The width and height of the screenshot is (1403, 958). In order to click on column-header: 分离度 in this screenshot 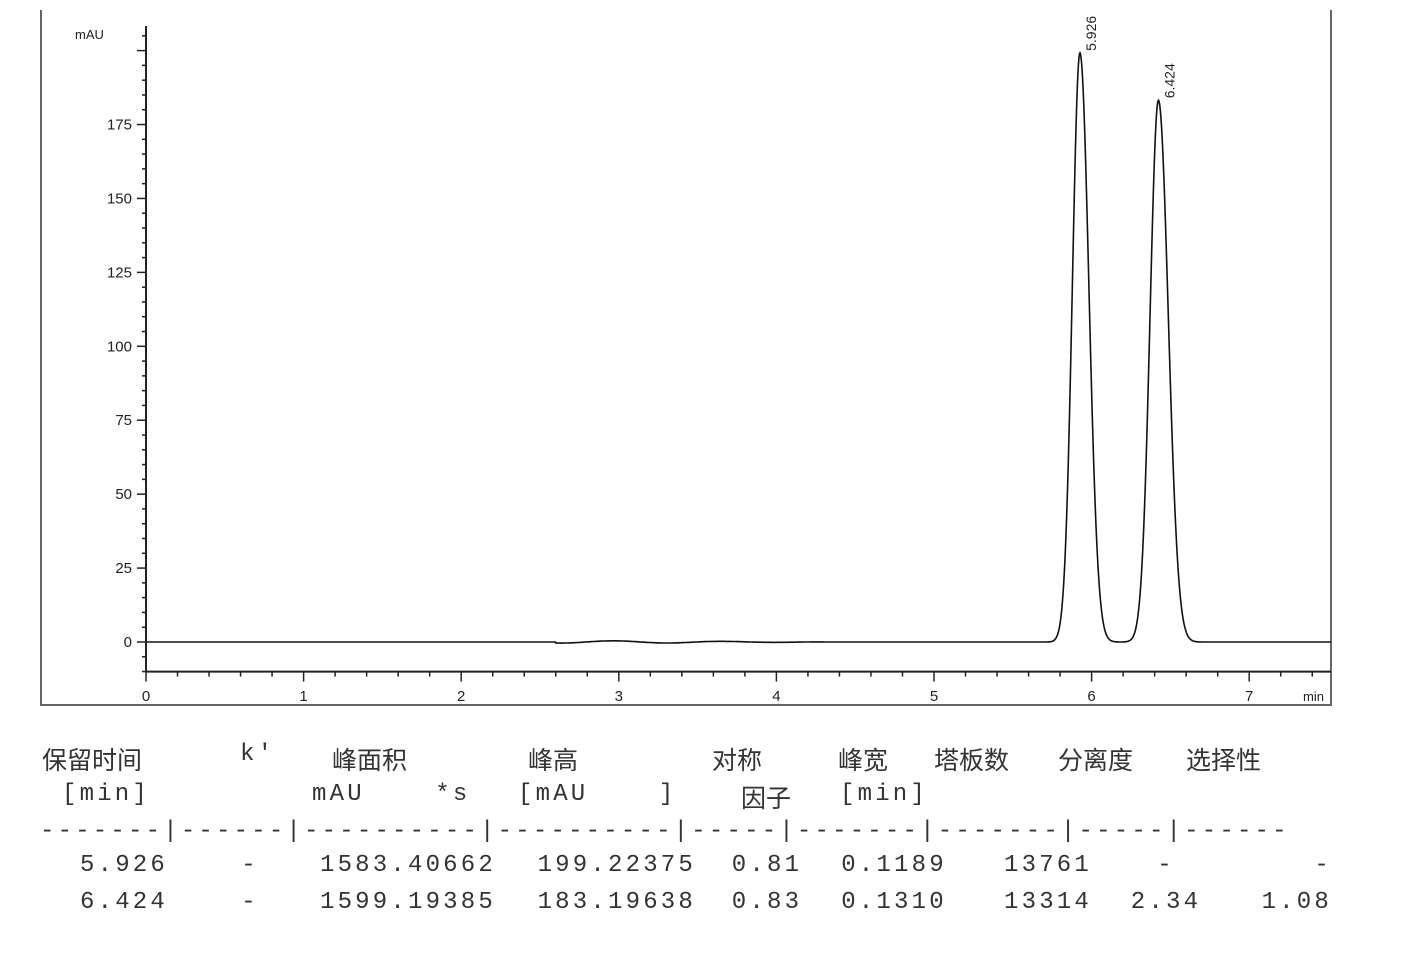, I will do `click(1096, 760)`.